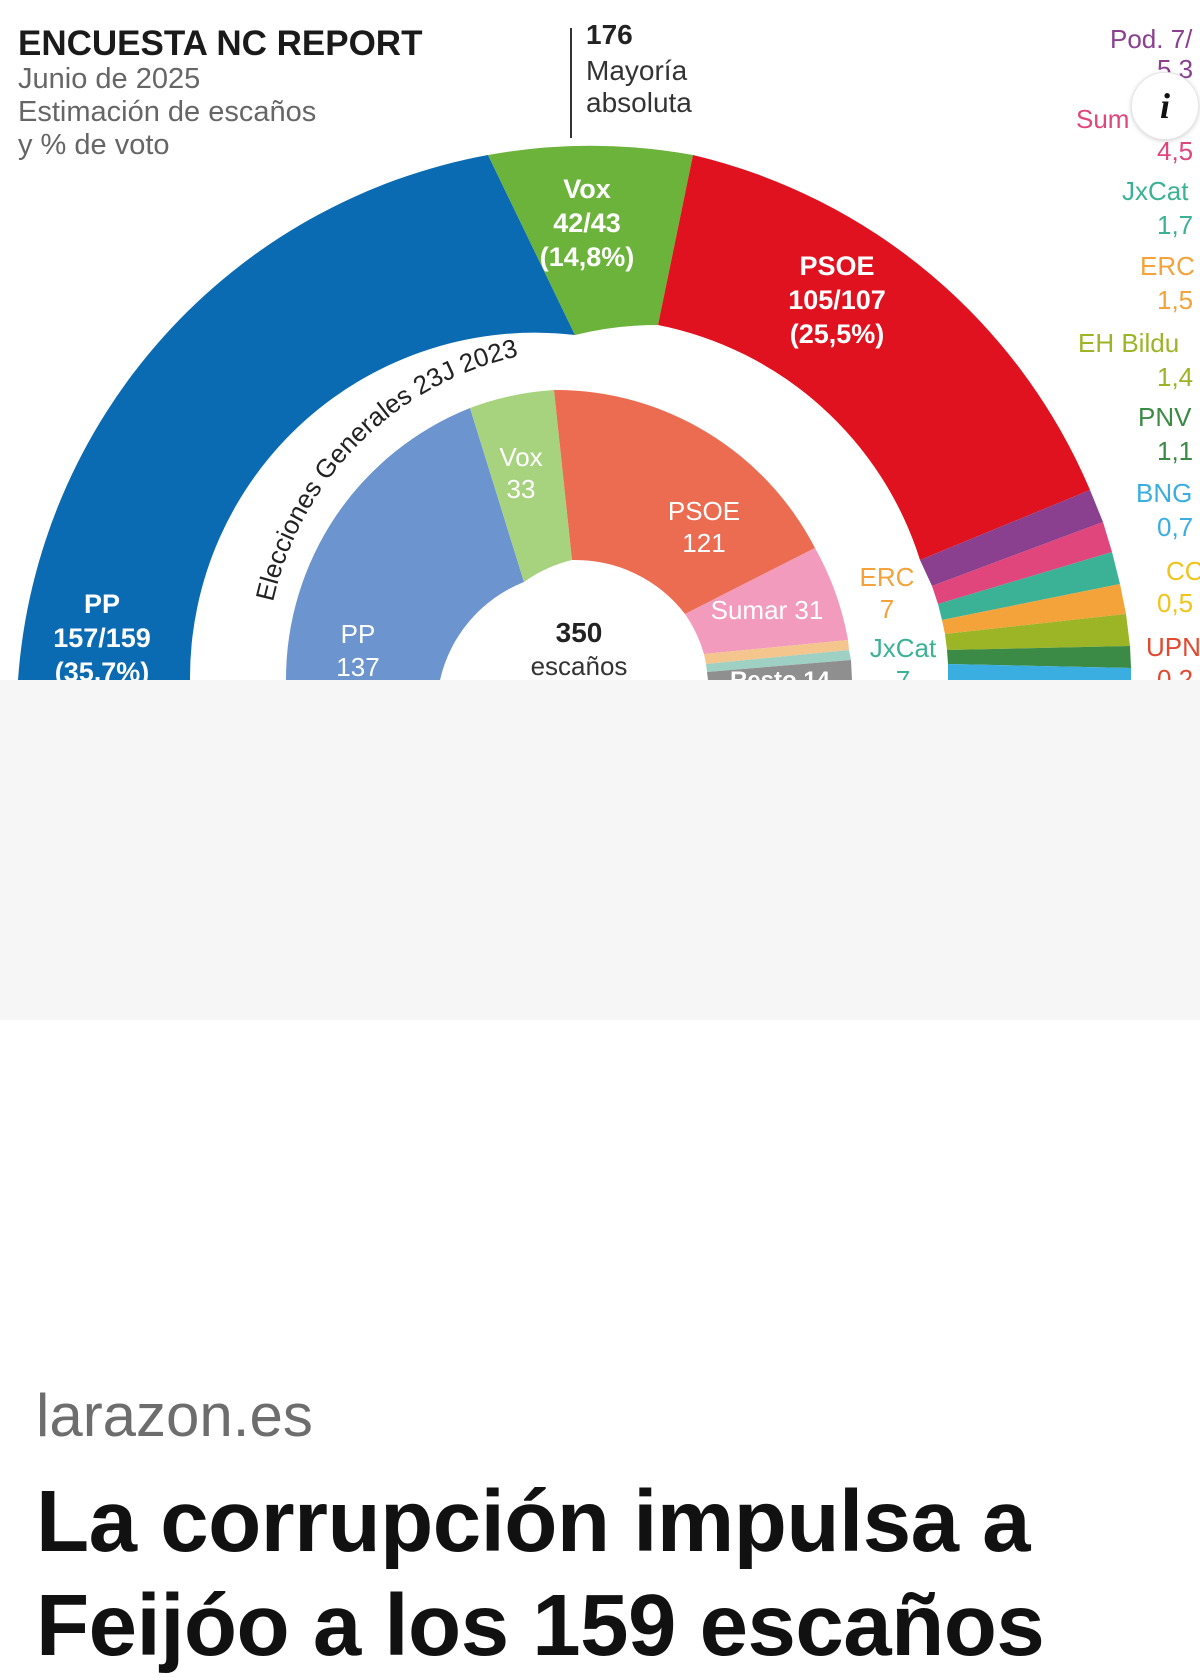 This screenshot has width=1200, height=1678. What do you see at coordinates (174, 1415) in the screenshot?
I see `source-domain: larazon.es` at bounding box center [174, 1415].